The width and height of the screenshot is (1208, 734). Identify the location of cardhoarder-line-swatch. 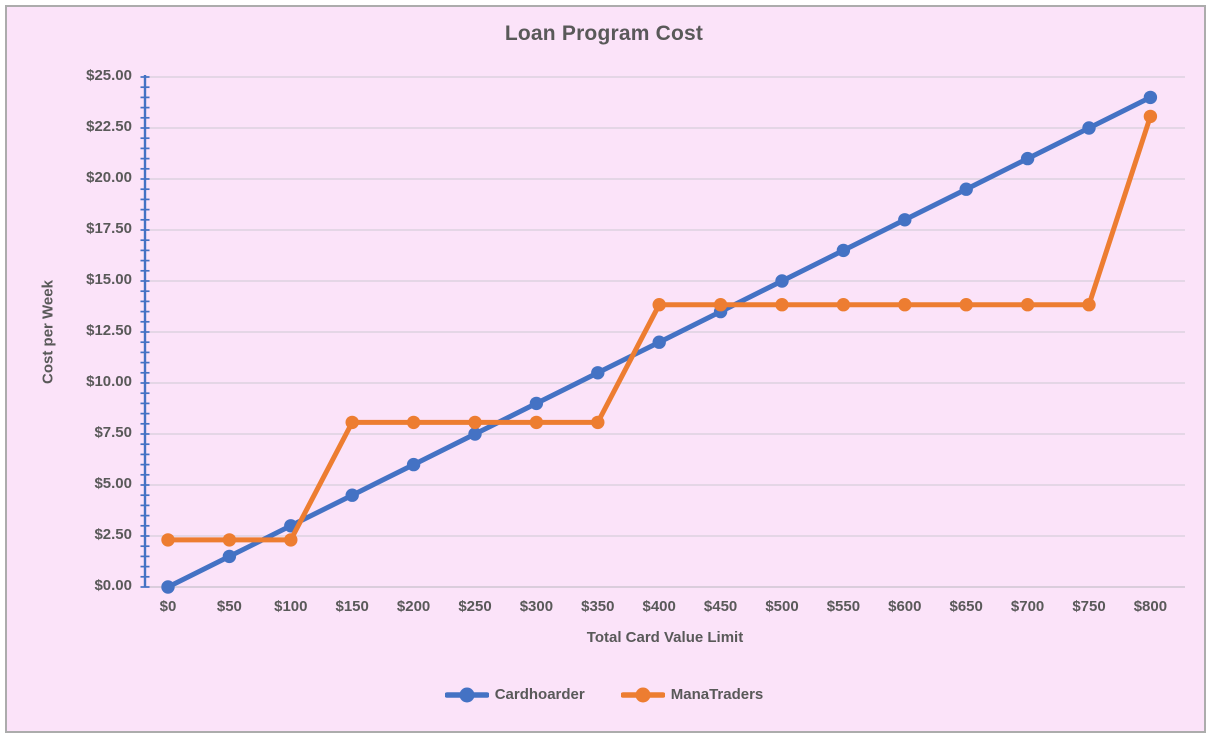
(466, 694).